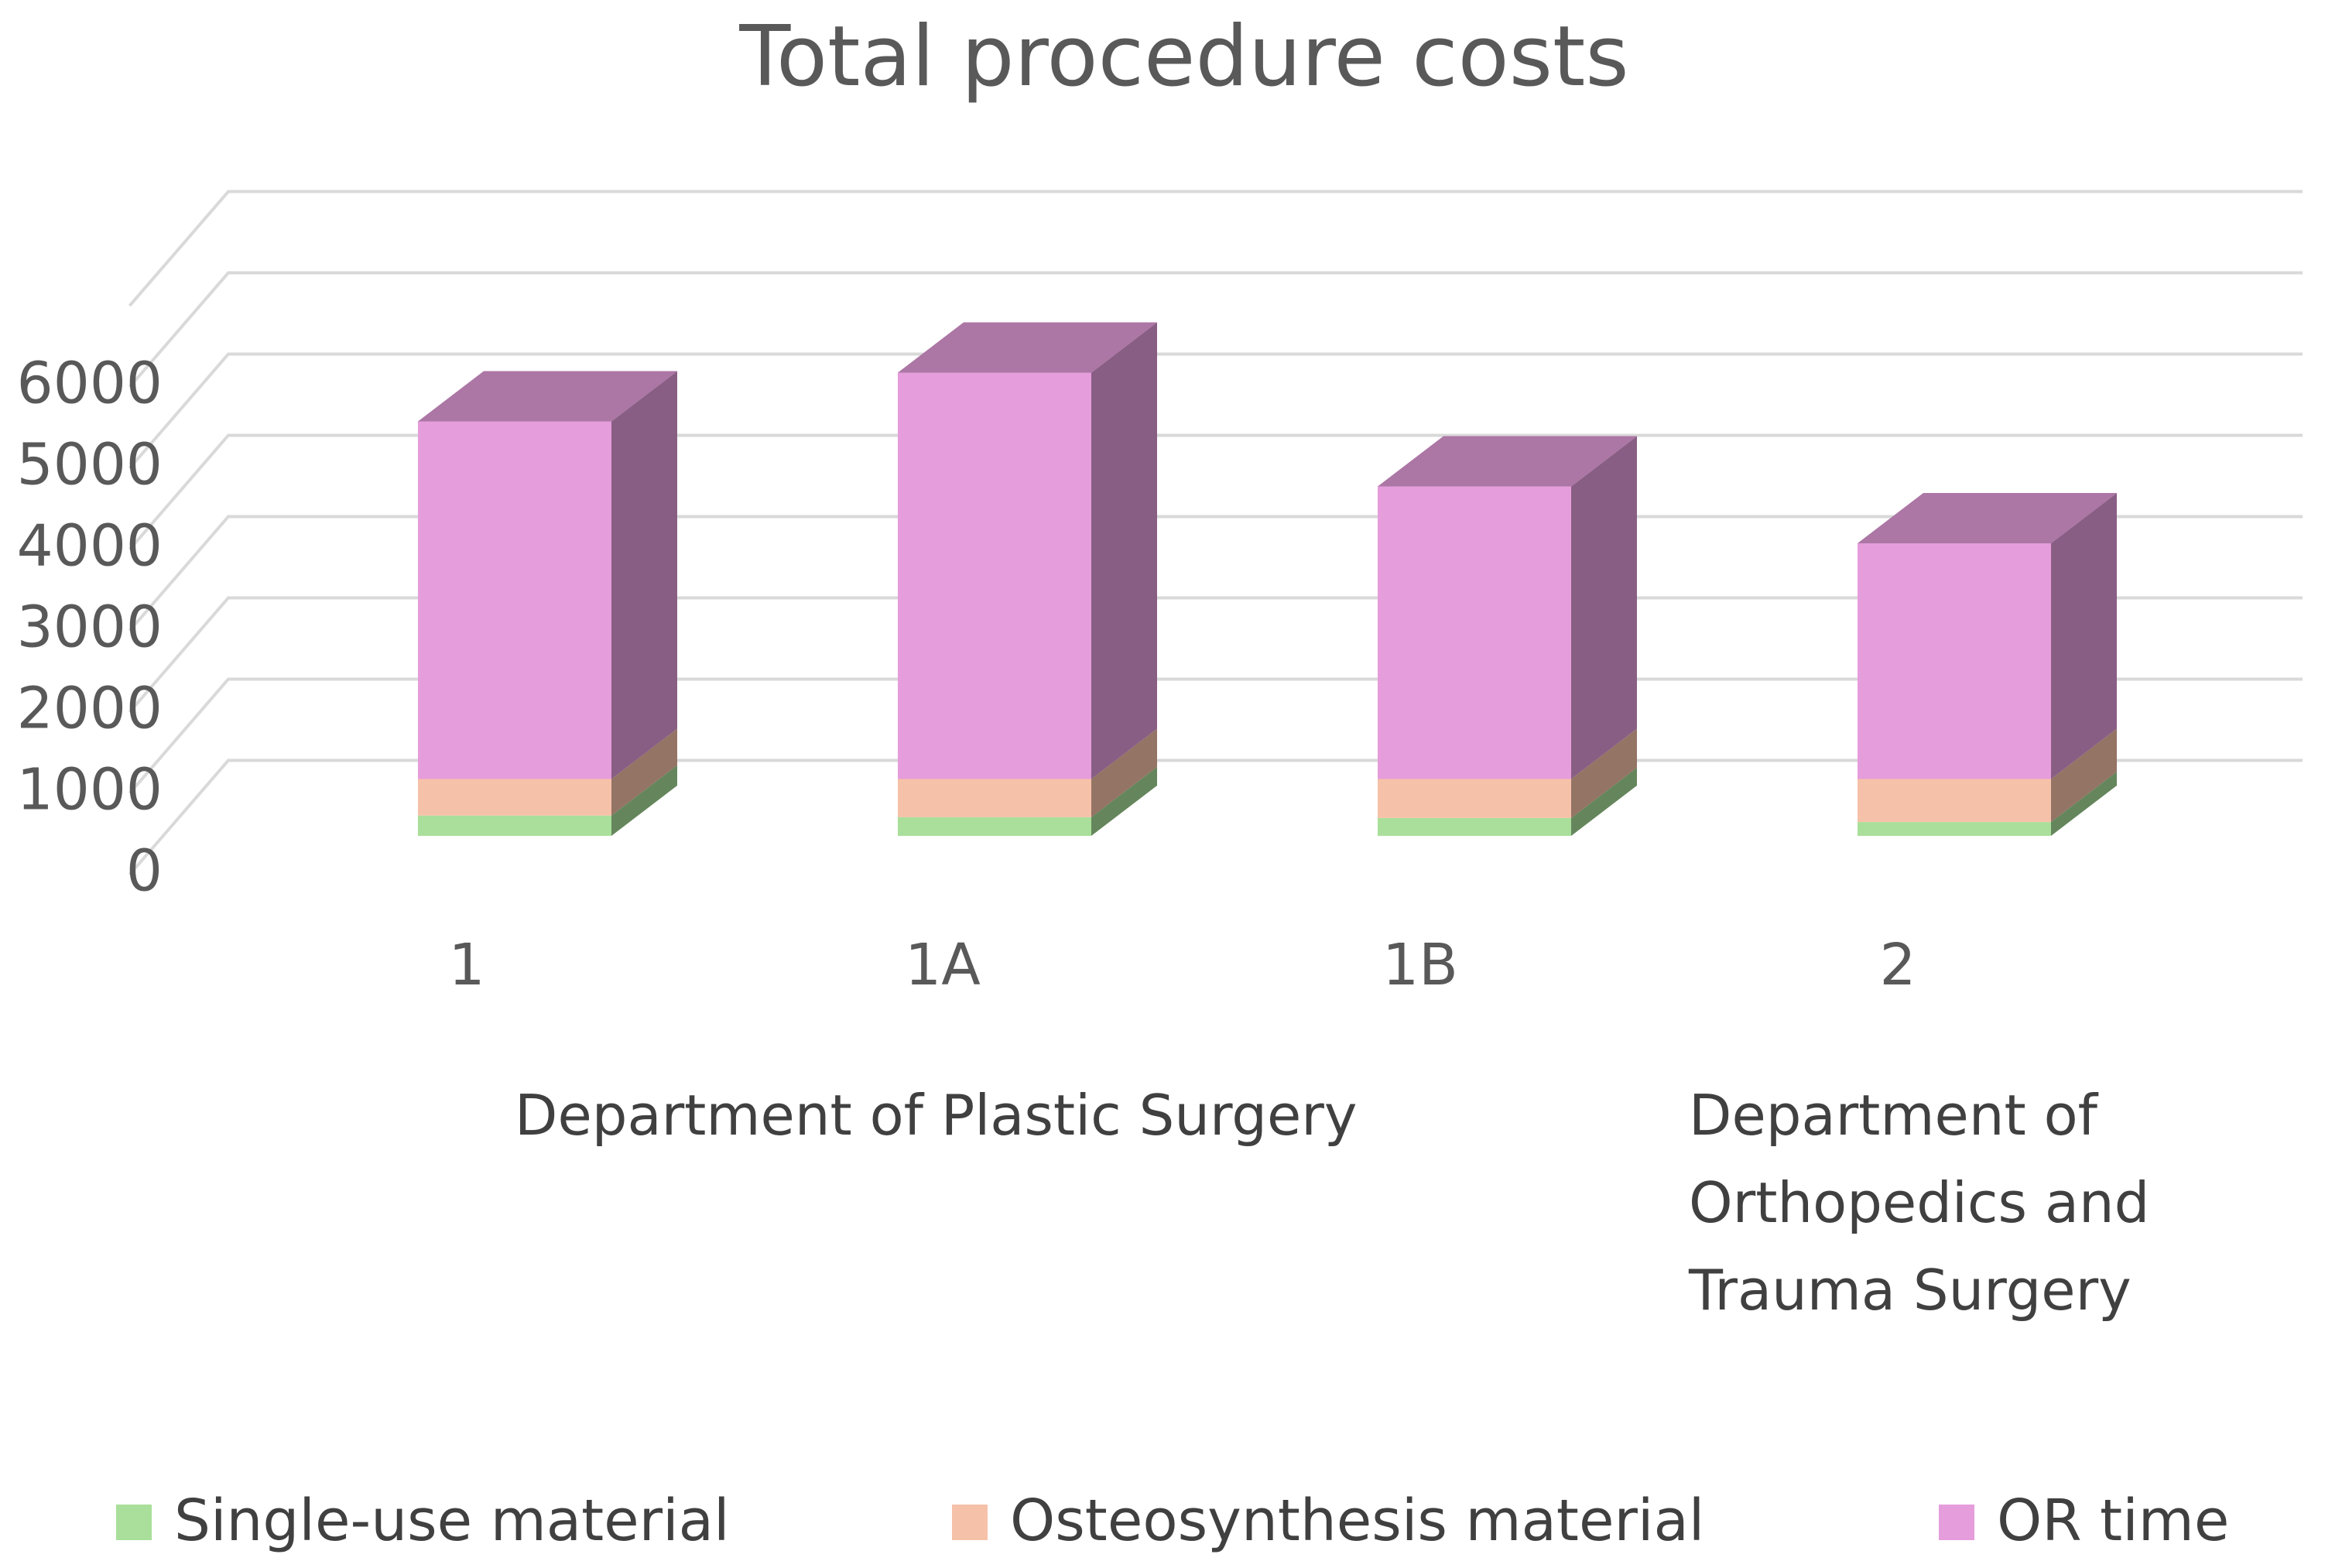 The image size is (2325, 1568). What do you see at coordinates (943, 965) in the screenshot?
I see `x-tick-label: 1A` at bounding box center [943, 965].